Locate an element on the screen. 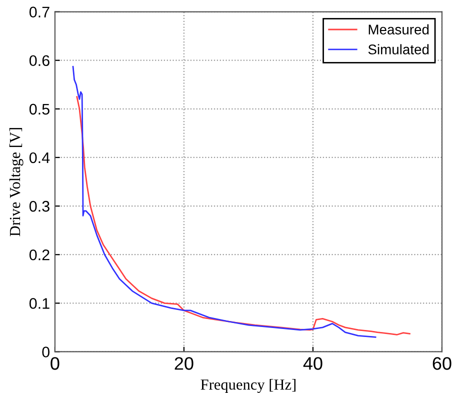 The width and height of the screenshot is (458, 393). y-tick-label: 0.6 is located at coordinates (39, 60).